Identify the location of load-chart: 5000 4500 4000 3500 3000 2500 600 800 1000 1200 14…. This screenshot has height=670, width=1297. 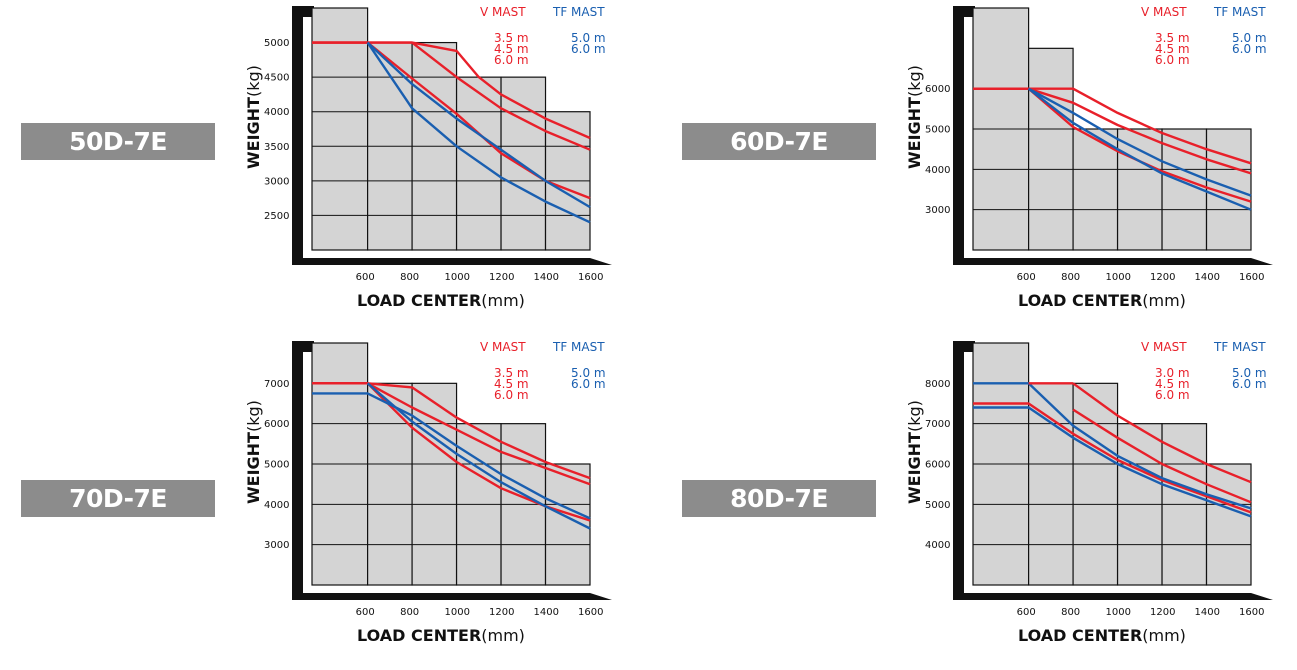
(428, 157).